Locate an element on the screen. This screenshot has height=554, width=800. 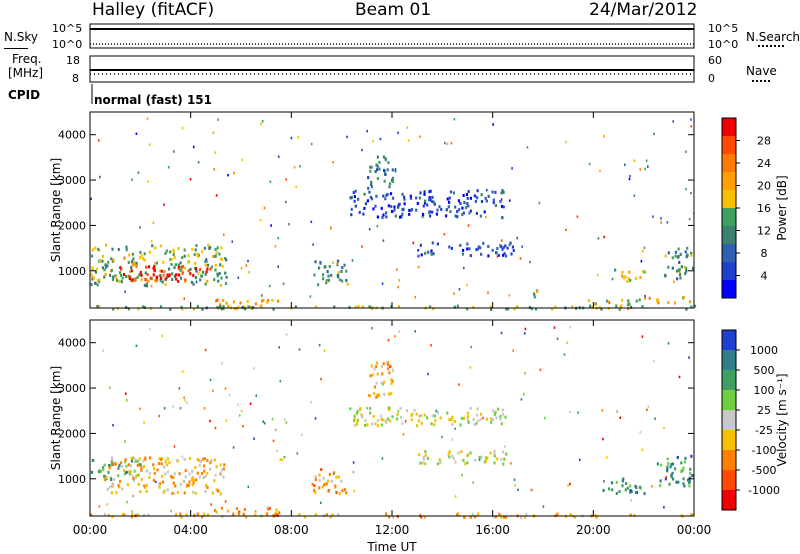
nsearch-tick-top: 10^5 is located at coordinates (723, 28).